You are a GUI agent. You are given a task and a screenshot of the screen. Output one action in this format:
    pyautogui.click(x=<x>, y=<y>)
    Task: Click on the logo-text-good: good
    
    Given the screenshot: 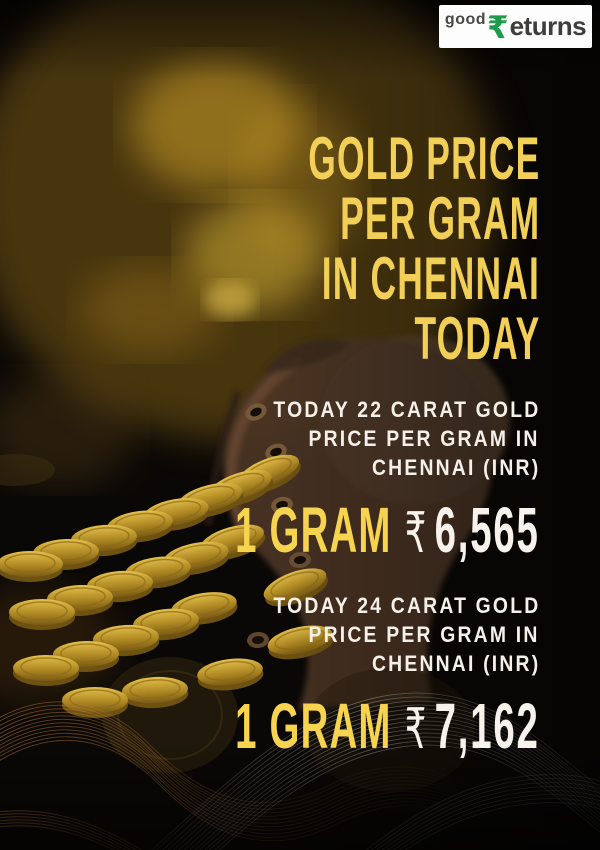 What is the action you would take?
    pyautogui.click(x=465, y=19)
    